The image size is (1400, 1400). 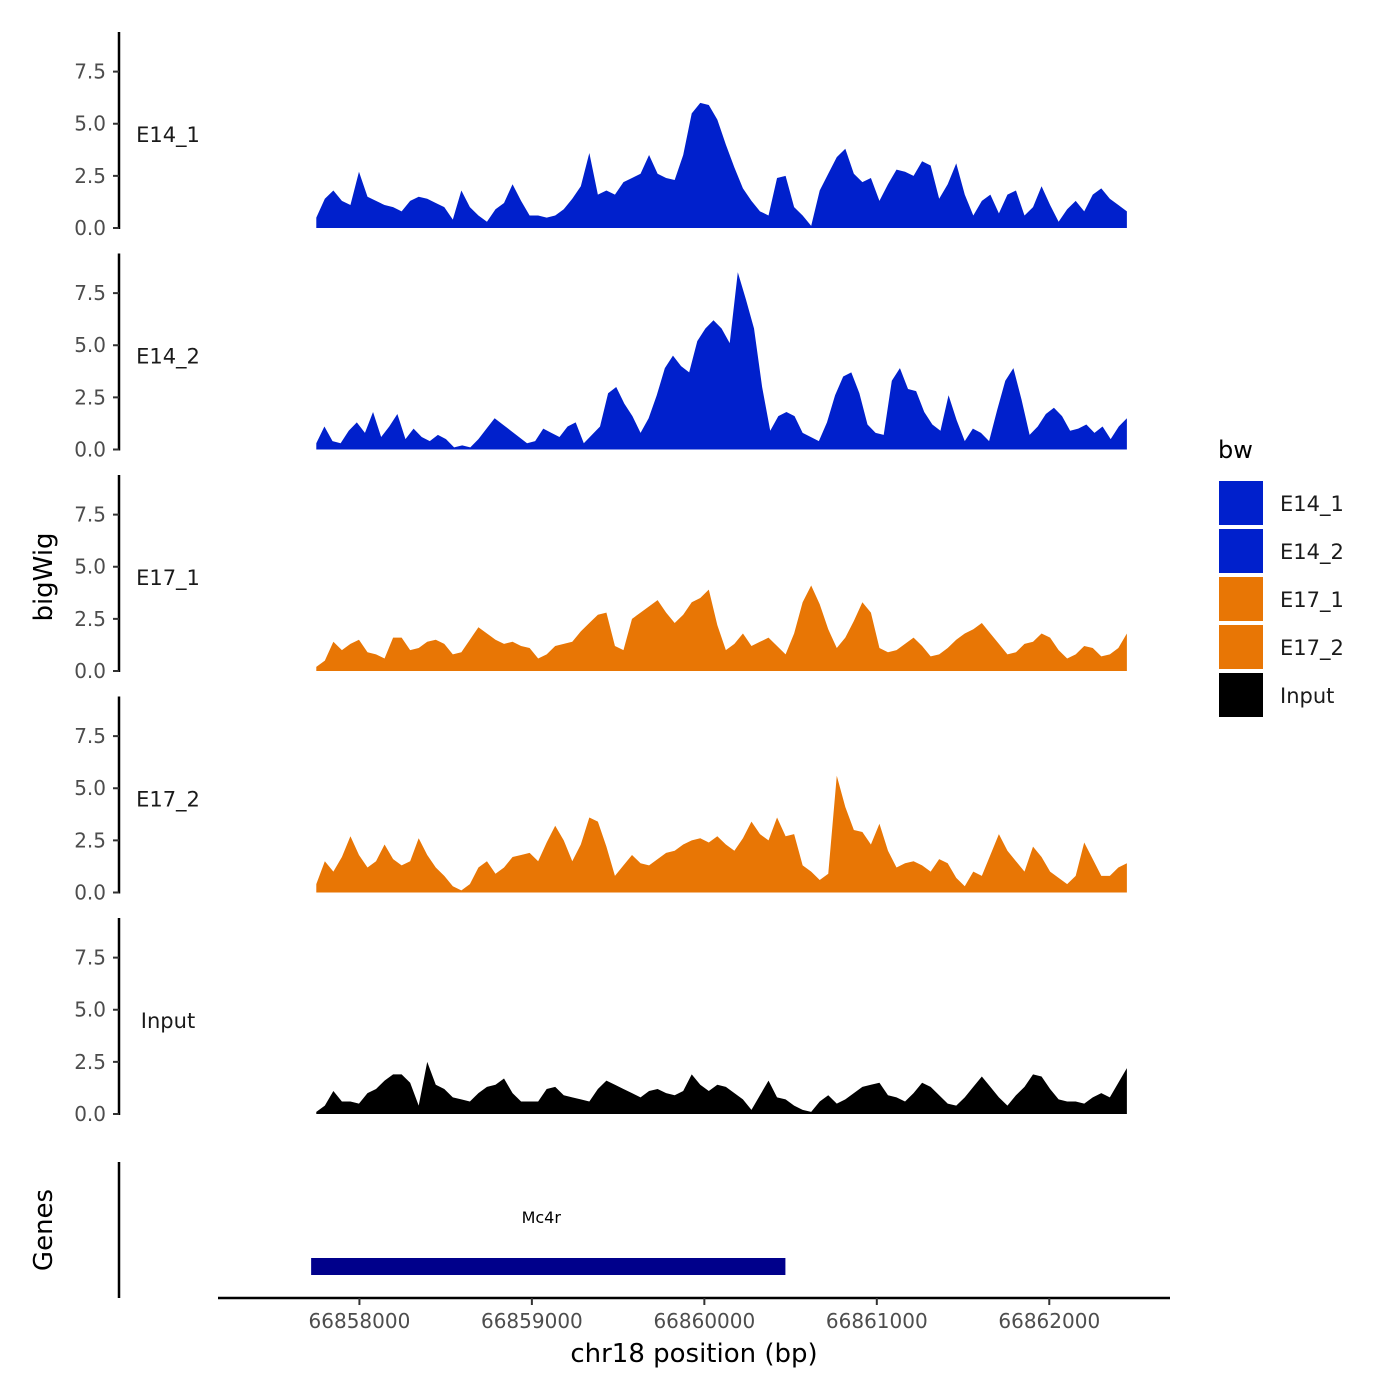 I want to click on legend-label: E14_2, so click(x=1312, y=552).